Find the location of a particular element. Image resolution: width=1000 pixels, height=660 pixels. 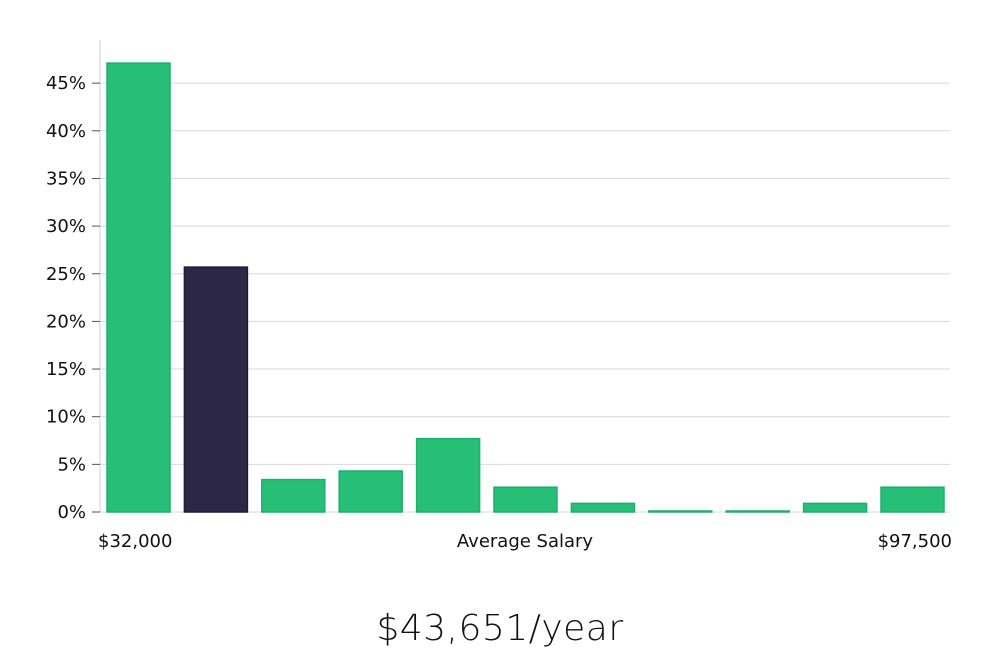

average-salary-value: $43,651/year is located at coordinates (500, 628).